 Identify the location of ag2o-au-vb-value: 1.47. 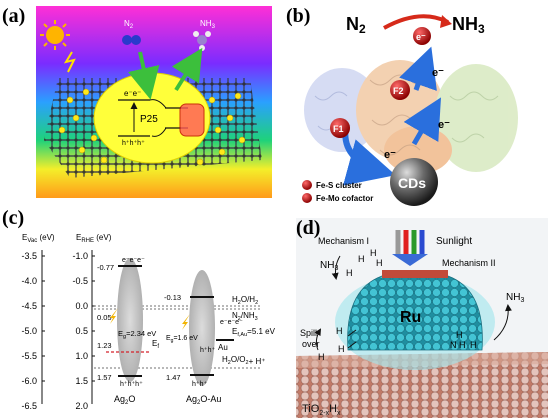
(173, 377).